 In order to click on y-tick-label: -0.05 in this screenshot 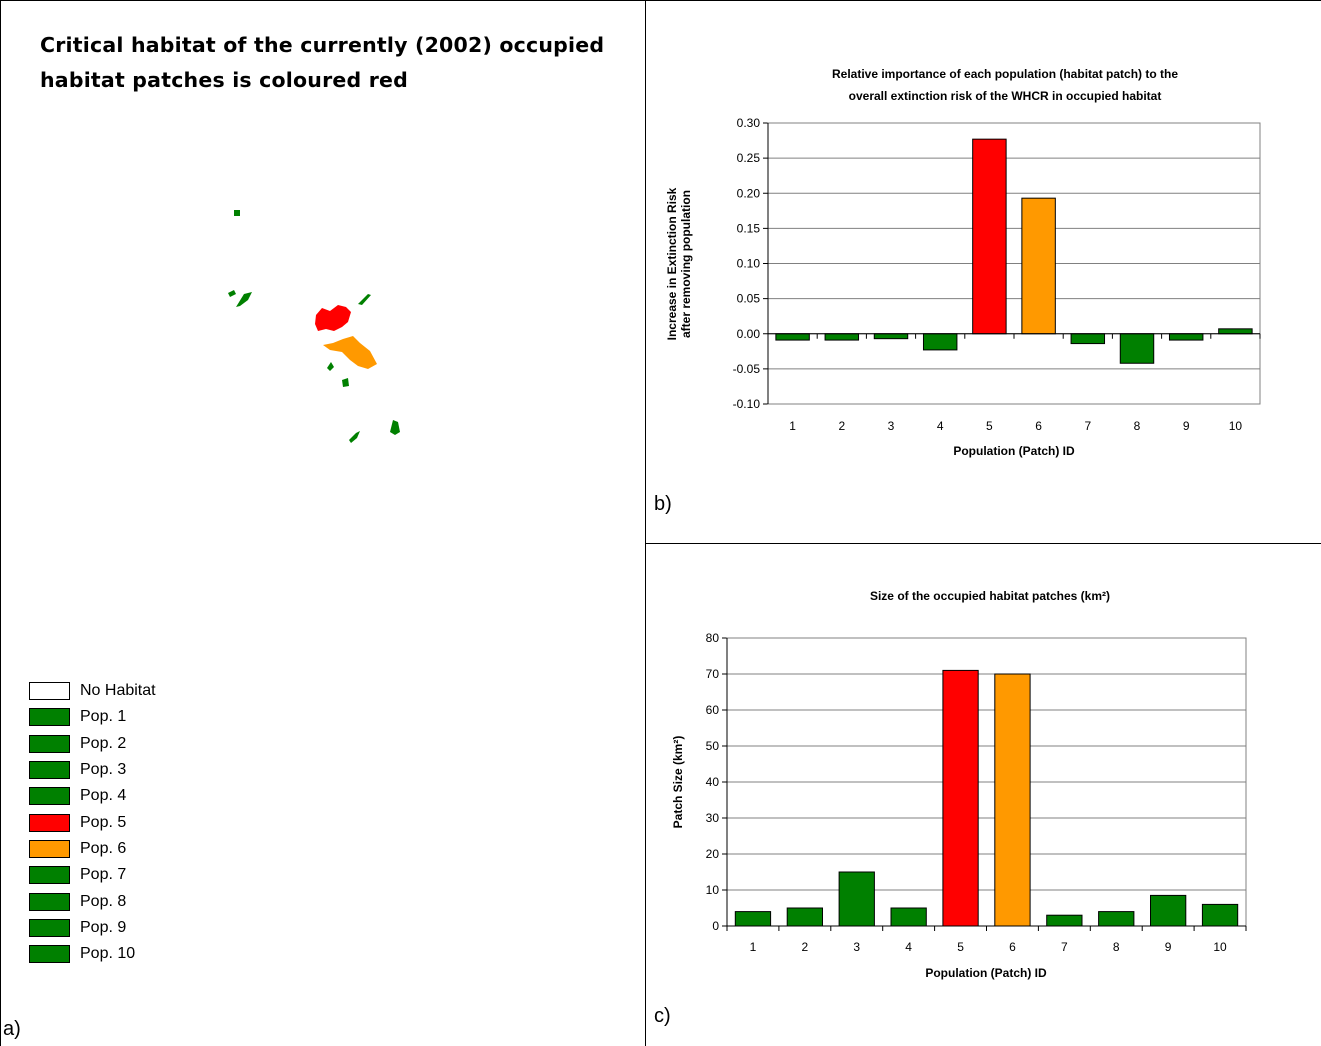, I will do `click(747, 369)`.